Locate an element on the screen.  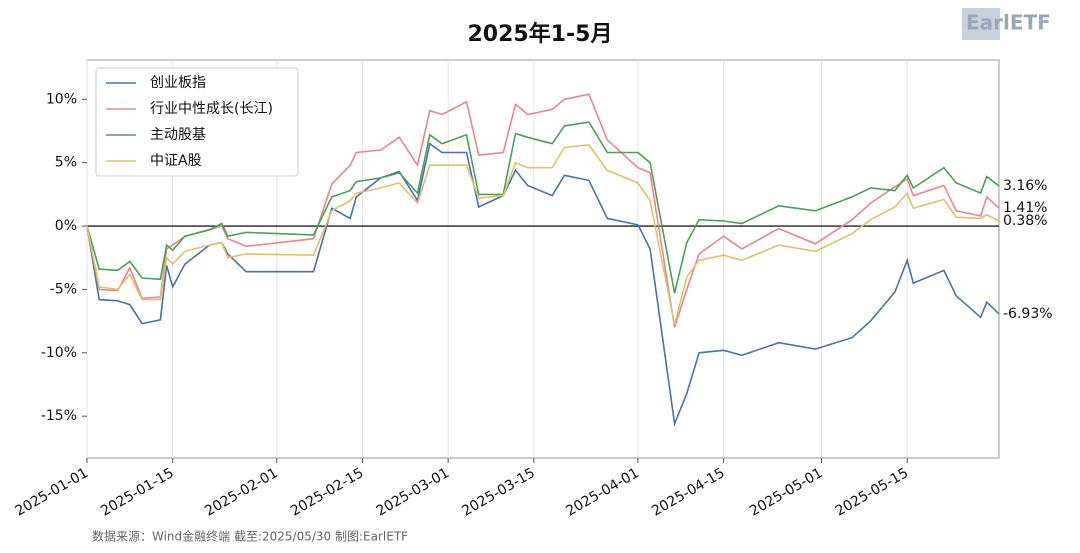
x-tick-label: 2025-05-15 is located at coordinates (872, 492).